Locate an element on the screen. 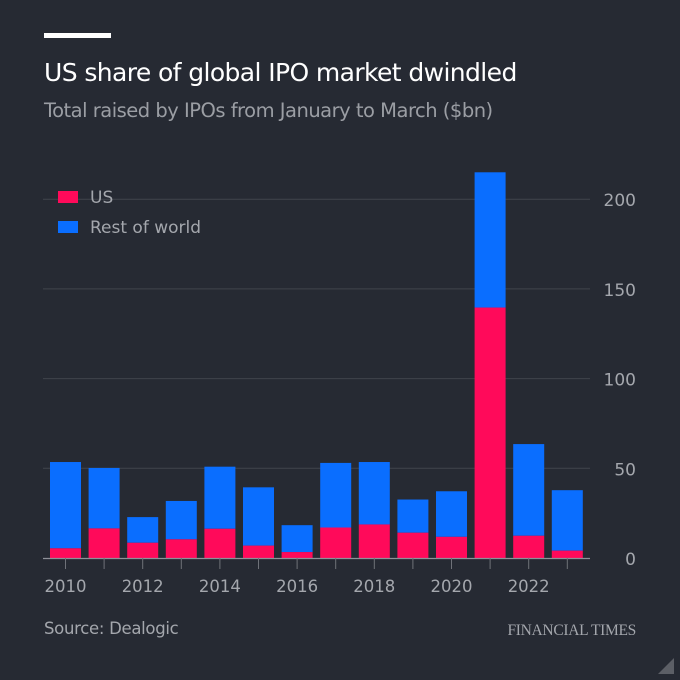 This screenshot has height=680, width=680. bar-us-2018 is located at coordinates (374, 541).